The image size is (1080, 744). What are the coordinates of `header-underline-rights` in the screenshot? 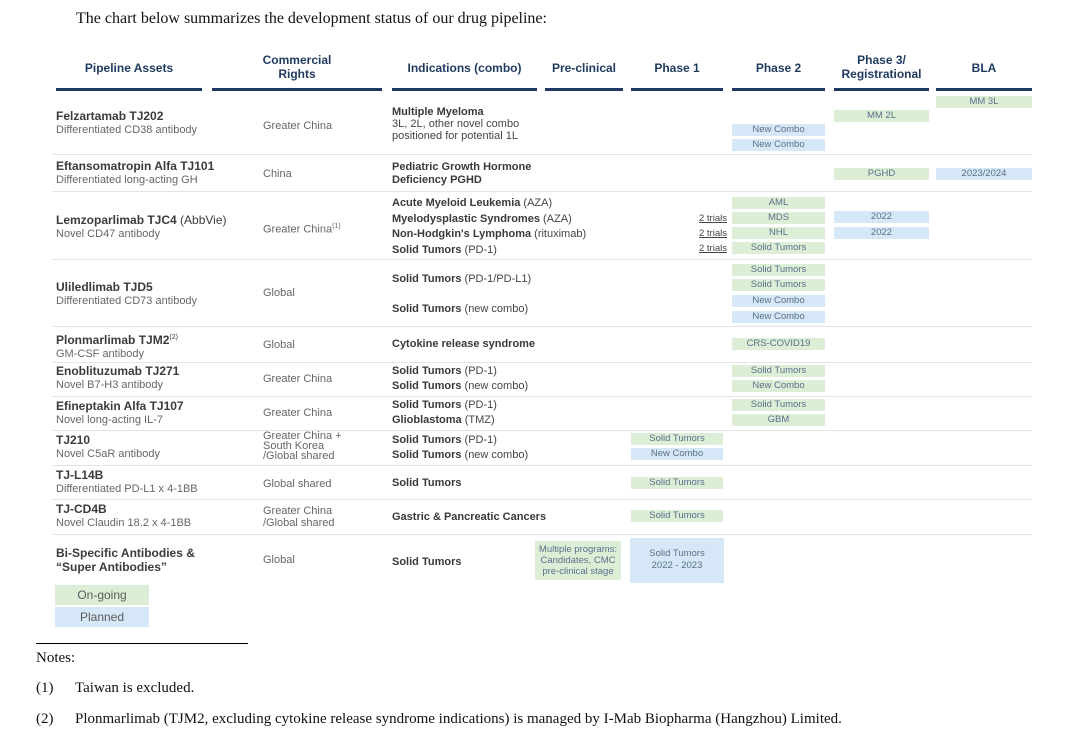 It's located at (297, 89).